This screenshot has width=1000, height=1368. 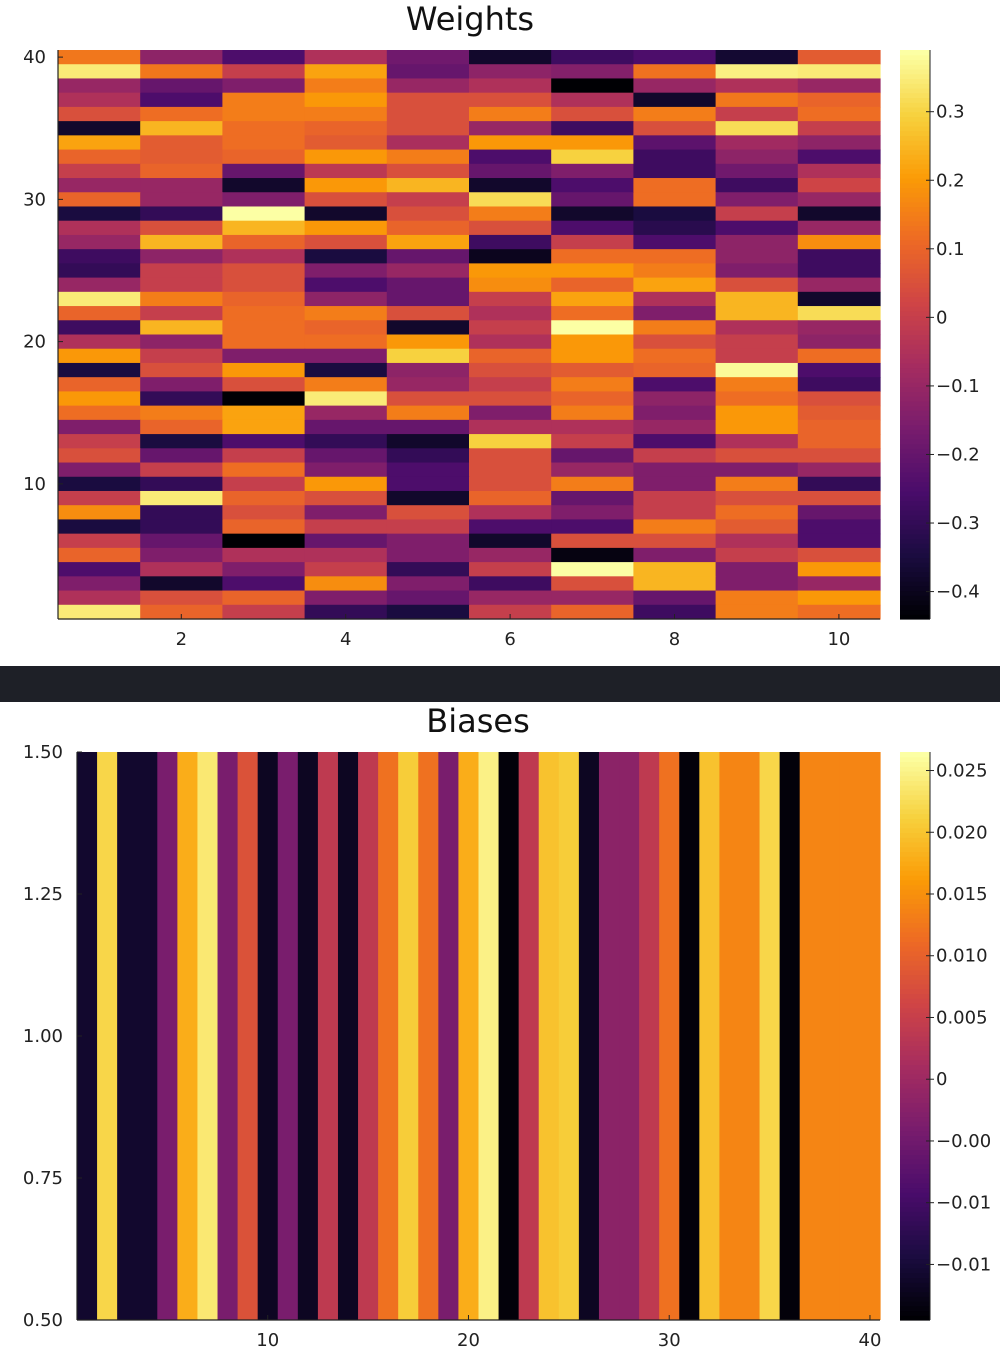 I want to click on weights-x-tick-label: 6, so click(x=509, y=639).